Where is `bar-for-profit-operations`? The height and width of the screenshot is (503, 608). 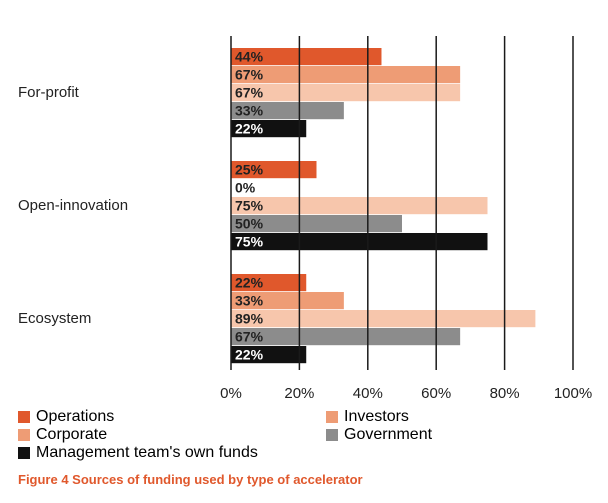 bar-for-profit-operations is located at coordinates (306, 57).